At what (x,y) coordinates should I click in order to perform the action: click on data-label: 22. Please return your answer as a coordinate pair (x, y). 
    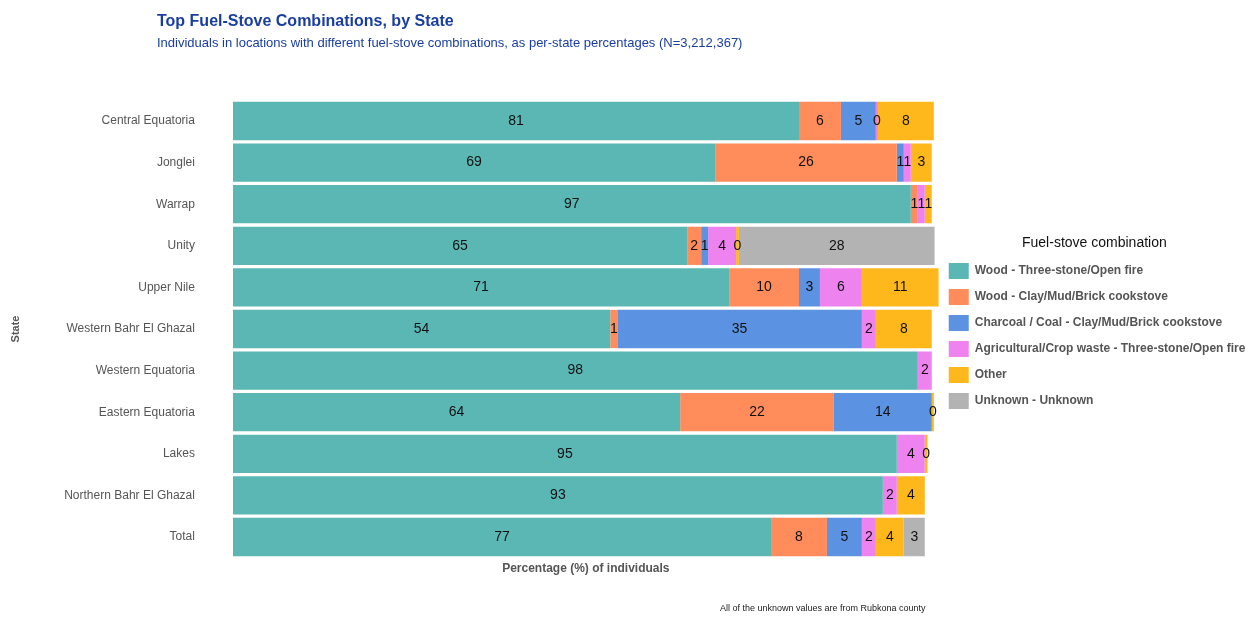
    Looking at the image, I should click on (757, 411).